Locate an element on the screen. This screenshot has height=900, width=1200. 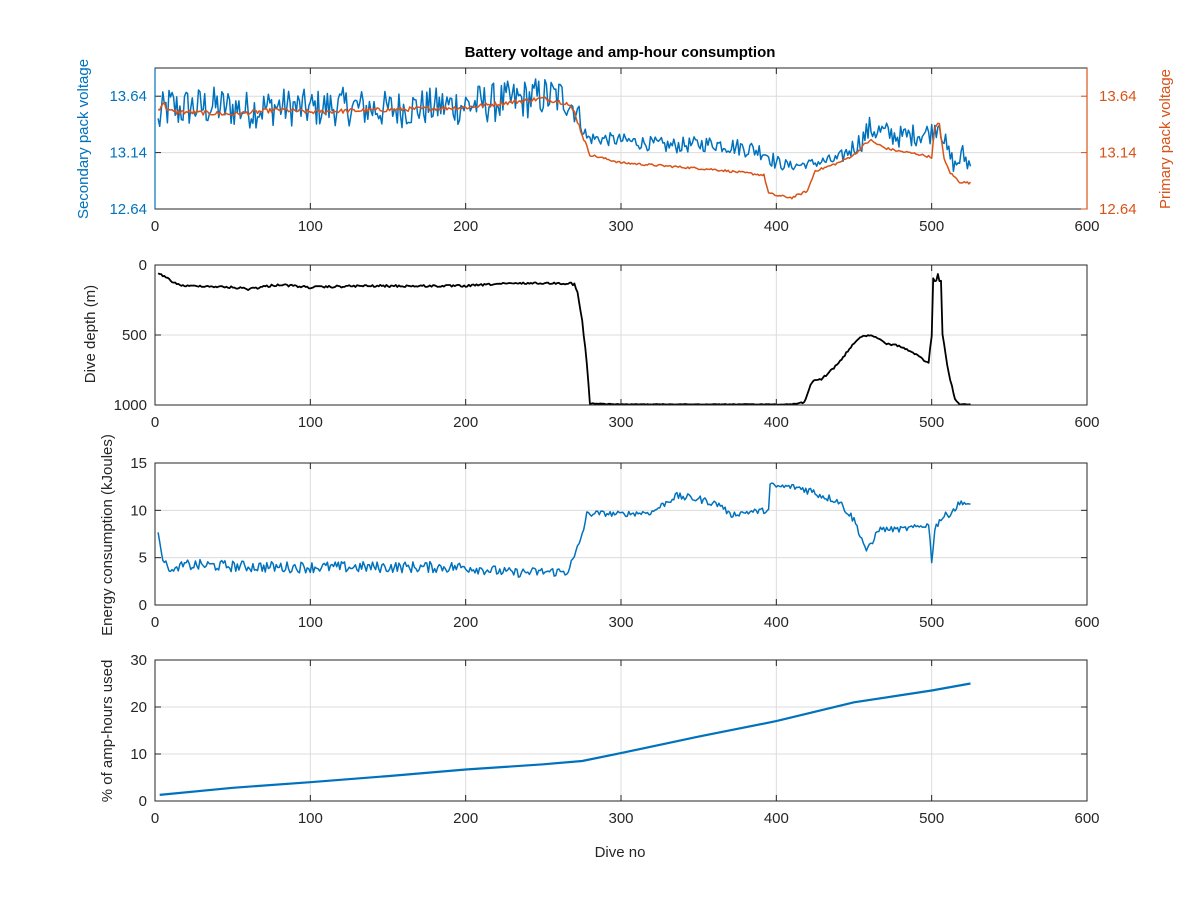
secondary-voltage-line is located at coordinates (564, 125).